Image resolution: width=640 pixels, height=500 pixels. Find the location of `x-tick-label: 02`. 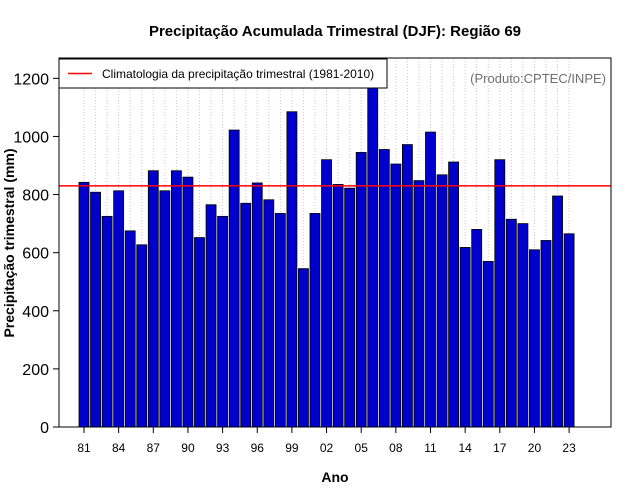

x-tick-label: 02 is located at coordinates (327, 448).